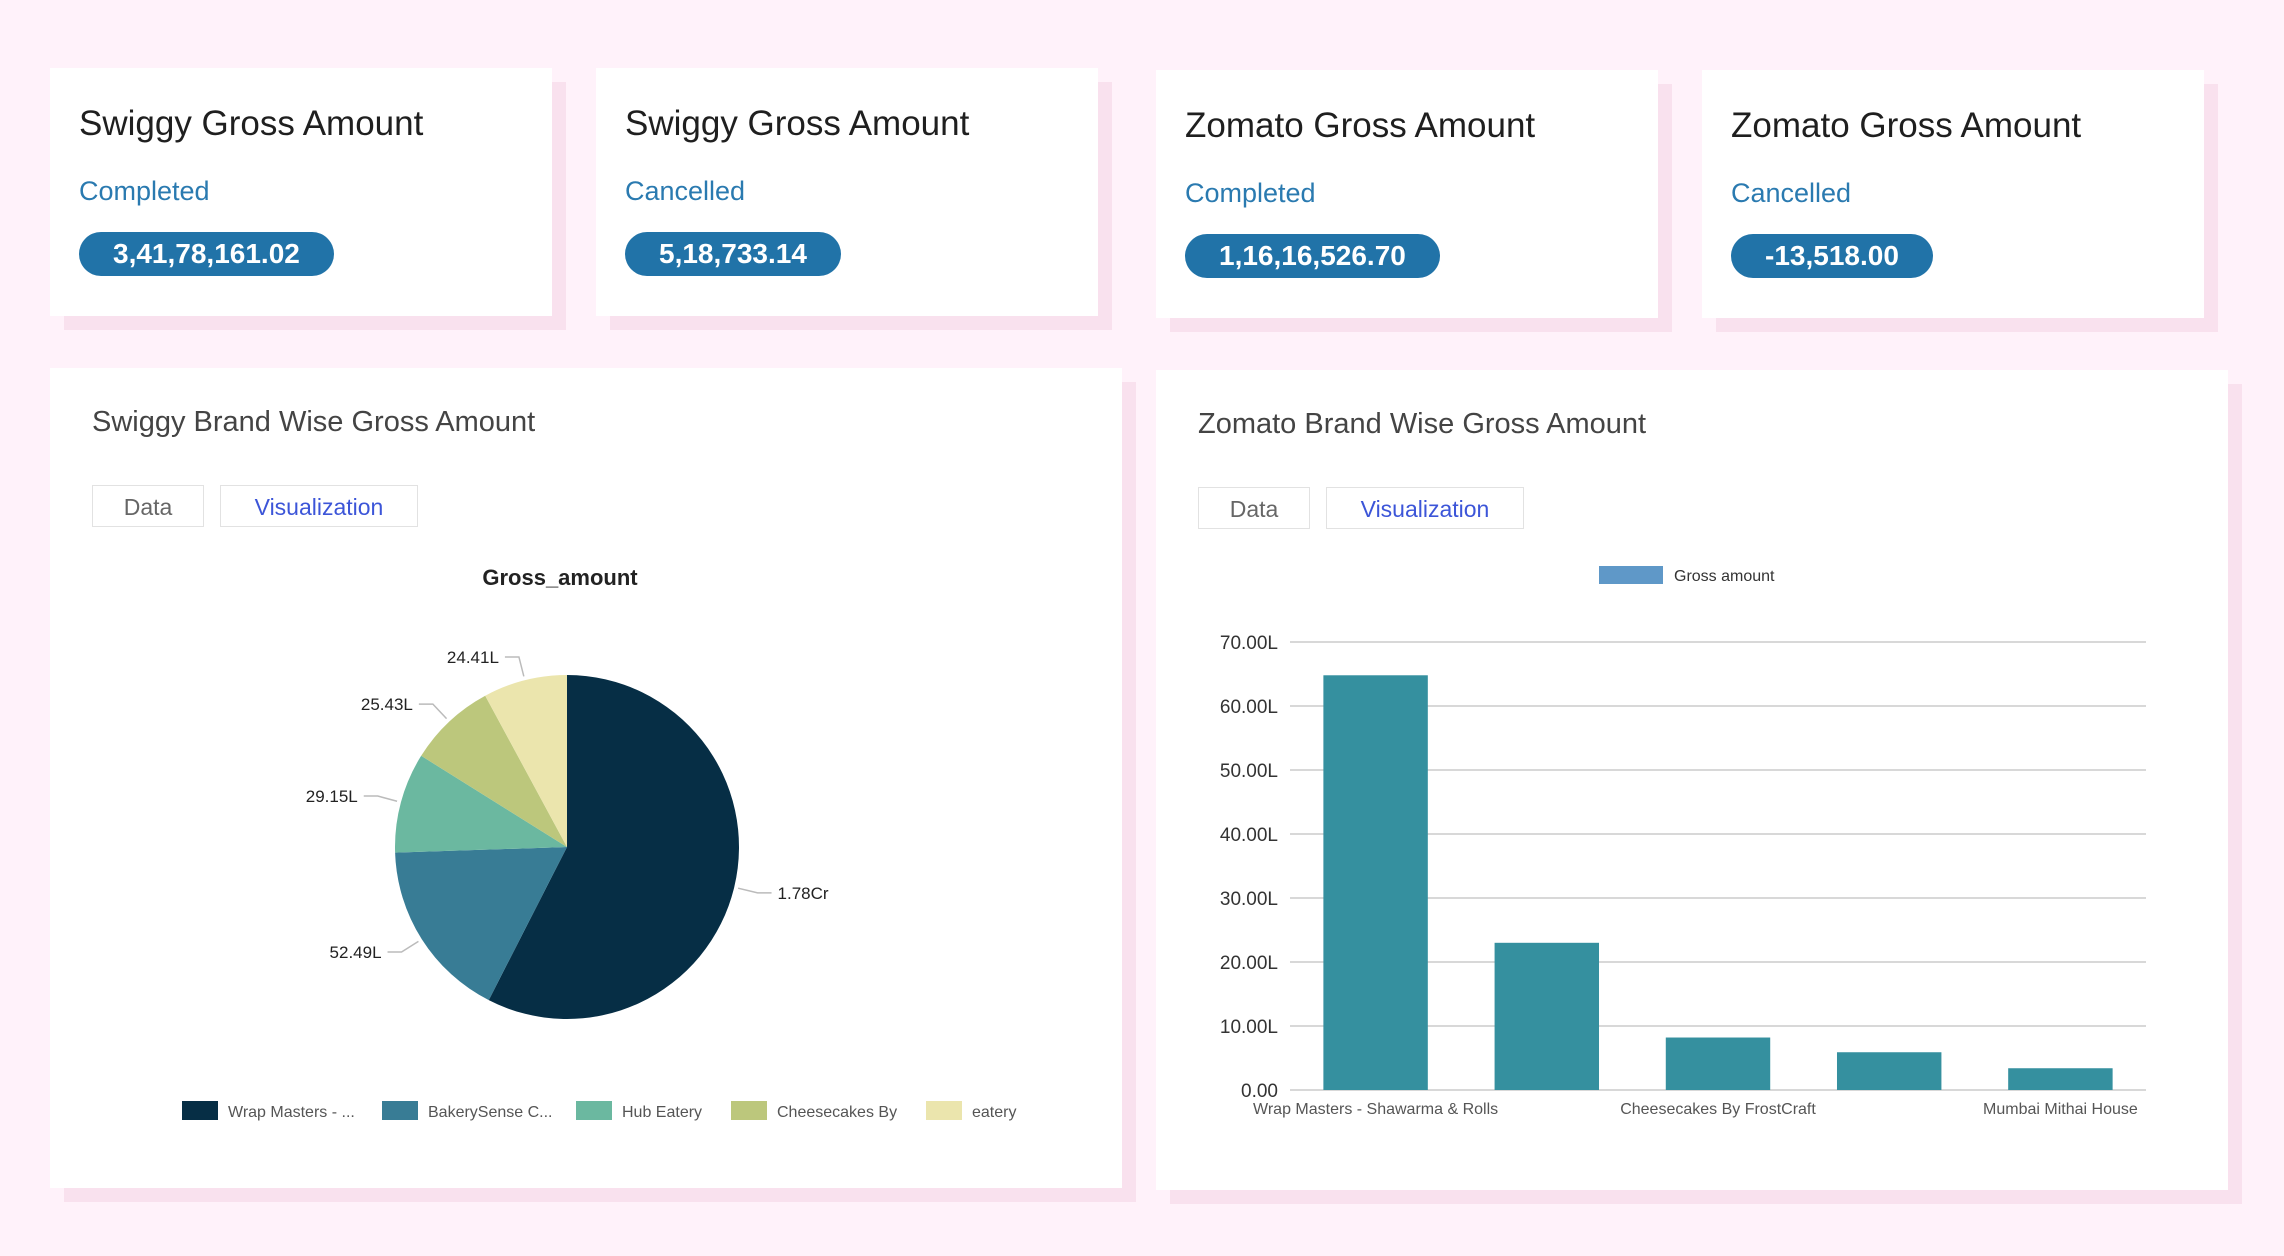  What do you see at coordinates (206, 254) in the screenshot?
I see `kpi-value-badge: 3,41,78,161.02` at bounding box center [206, 254].